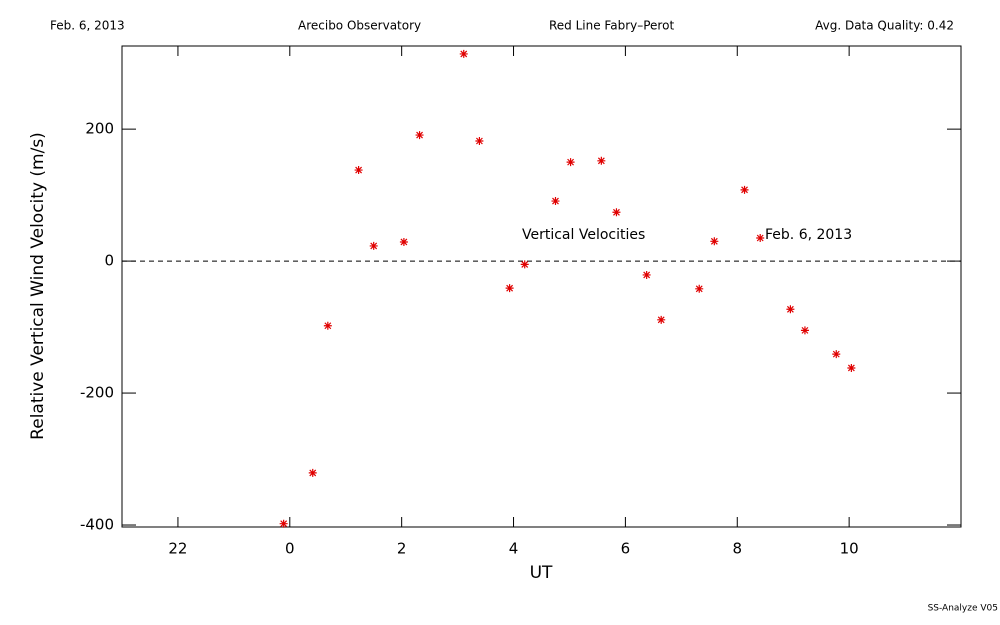  I want to click on y-tick-label: -200, so click(97, 393).